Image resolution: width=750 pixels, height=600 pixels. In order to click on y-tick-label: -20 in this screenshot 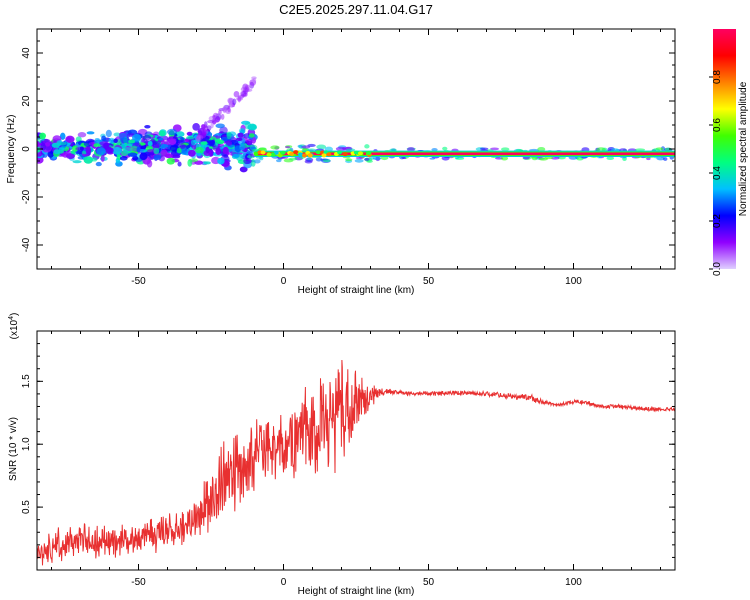, I will do `click(26, 196)`.